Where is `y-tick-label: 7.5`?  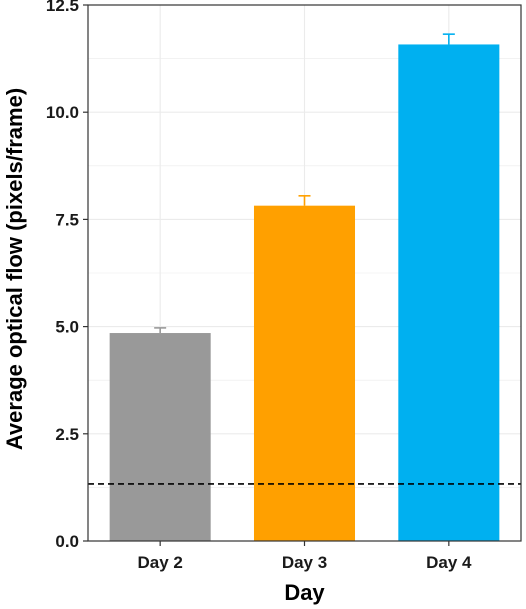
y-tick-label: 7.5 is located at coordinates (67, 219).